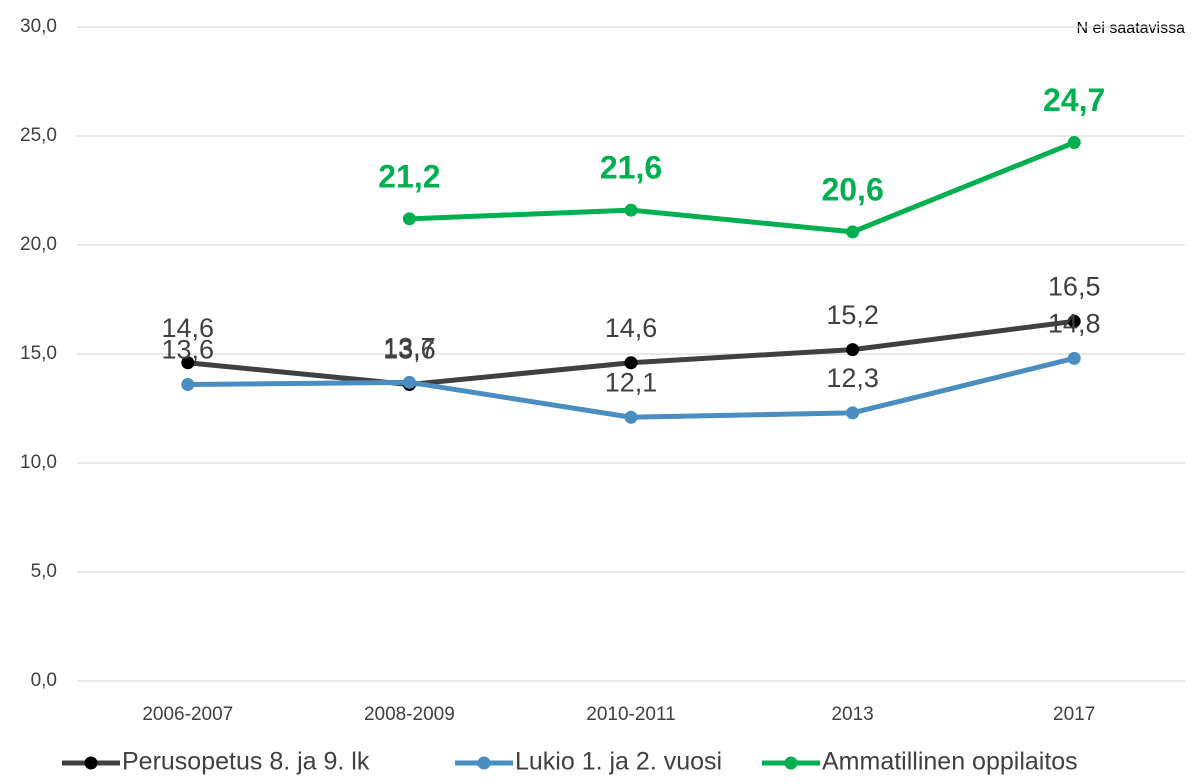  Describe the element at coordinates (409, 176) in the screenshot. I see `data-label: 21,2` at that location.